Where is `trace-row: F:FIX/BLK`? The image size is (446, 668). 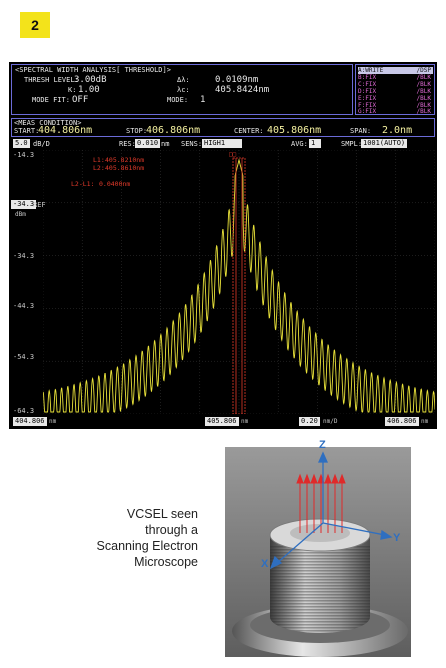 trace-row: F:FIX/BLK is located at coordinates (394, 105).